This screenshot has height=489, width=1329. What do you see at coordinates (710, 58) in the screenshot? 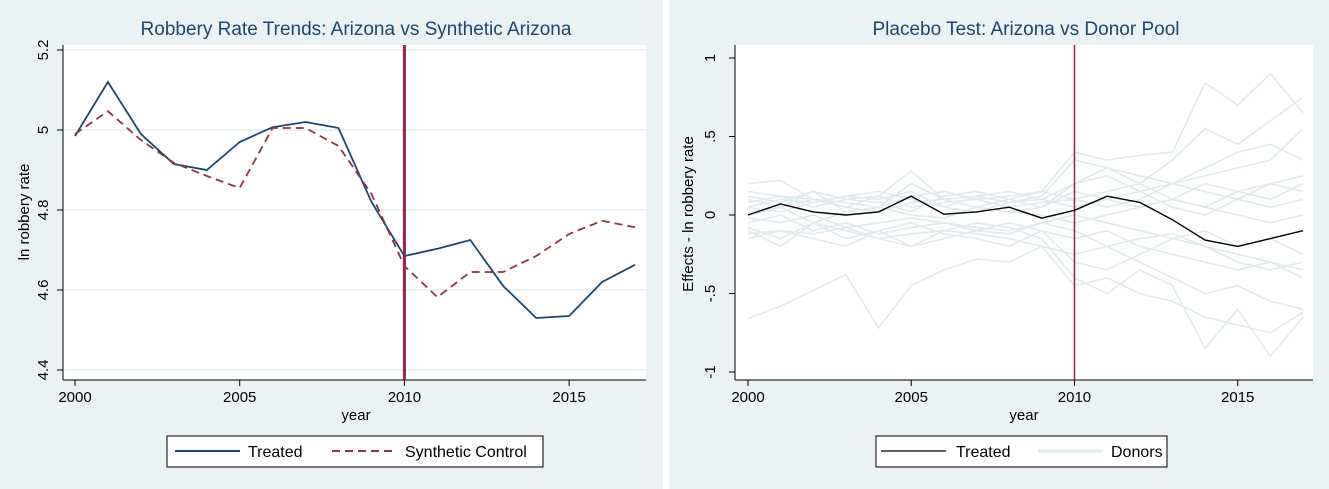
I see `y-tick-label: 1` at bounding box center [710, 58].